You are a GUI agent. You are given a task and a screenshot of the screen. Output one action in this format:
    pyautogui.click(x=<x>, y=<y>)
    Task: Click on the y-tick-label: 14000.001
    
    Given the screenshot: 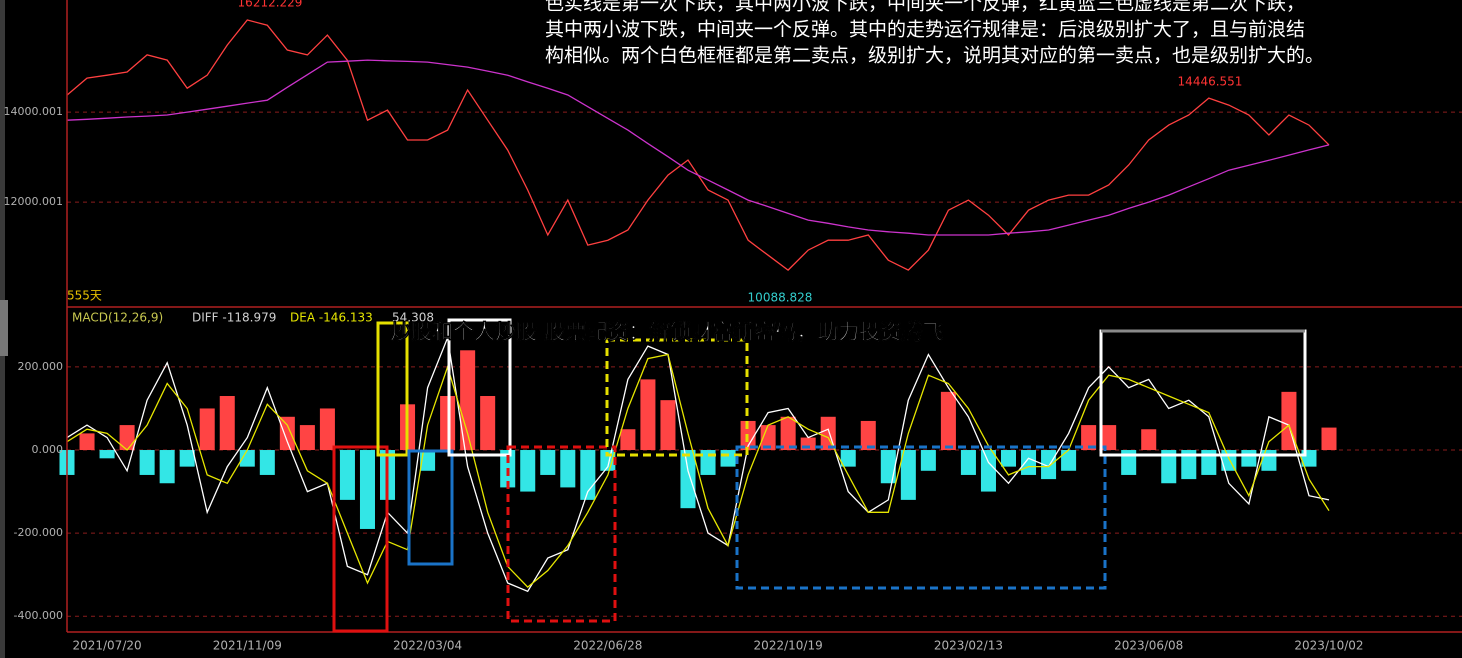 What is the action you would take?
    pyautogui.click(x=34, y=111)
    